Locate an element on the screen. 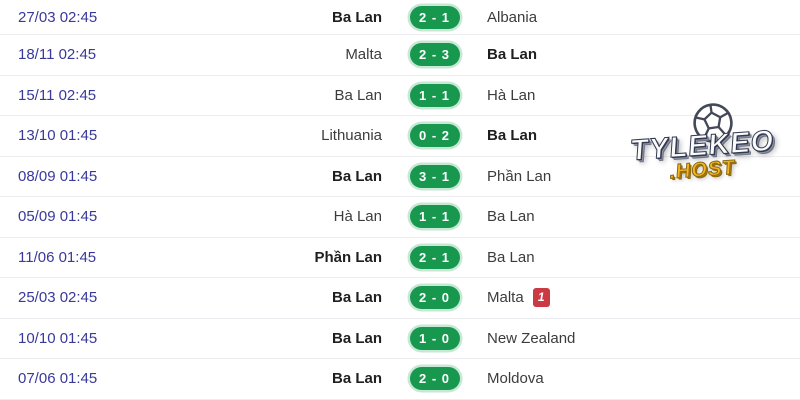 The height and width of the screenshot is (400, 800). home-team-name: Hà Lan is located at coordinates (357, 217).